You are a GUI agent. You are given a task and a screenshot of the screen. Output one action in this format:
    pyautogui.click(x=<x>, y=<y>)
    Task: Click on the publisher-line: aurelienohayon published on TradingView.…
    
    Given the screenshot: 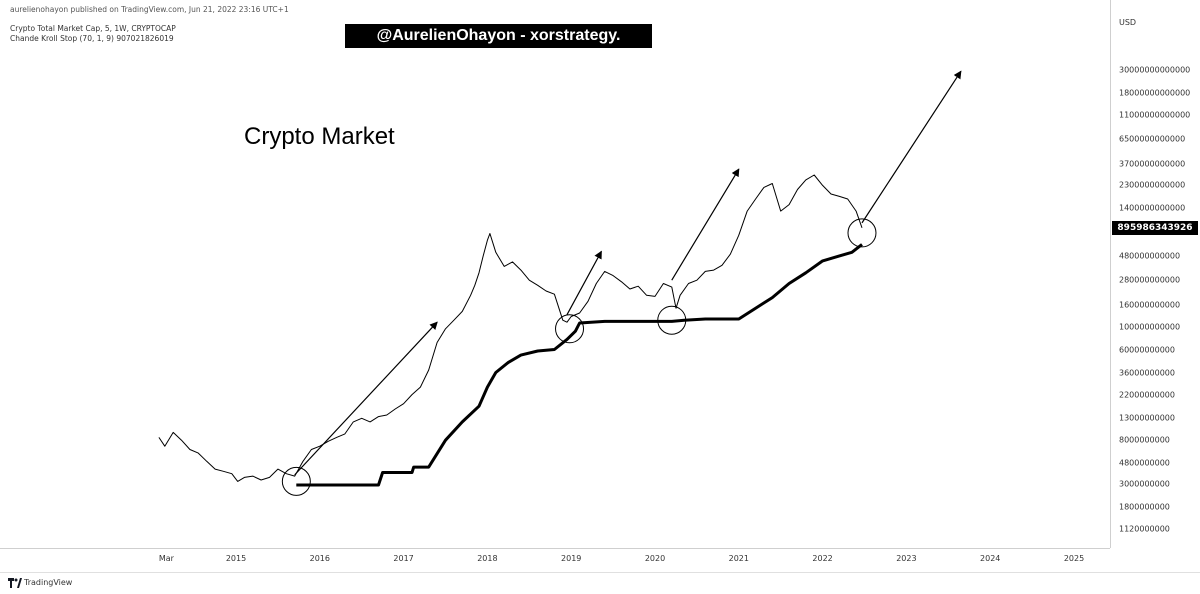 What is the action you would take?
    pyautogui.click(x=149, y=9)
    